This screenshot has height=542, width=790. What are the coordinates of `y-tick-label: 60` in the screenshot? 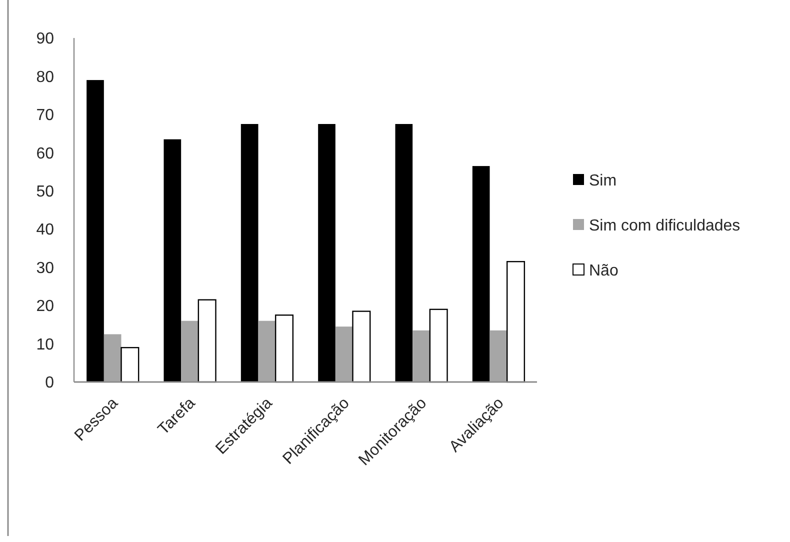 It's located at (45, 153).